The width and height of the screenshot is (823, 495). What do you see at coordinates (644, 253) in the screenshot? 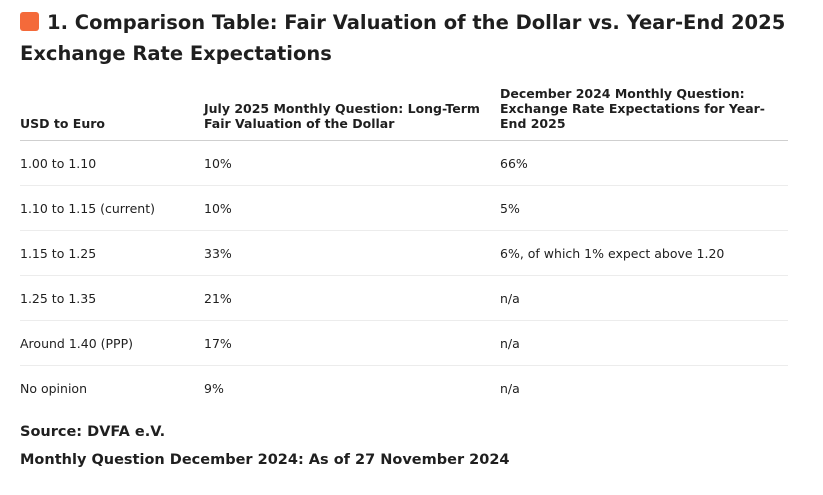
I see `table-cell-december-2024: 6%, of which 1% expect above 1.20` at bounding box center [644, 253].